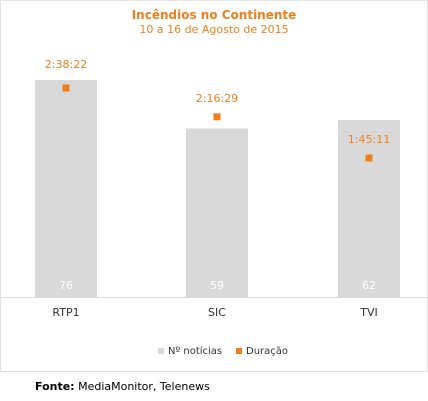  Describe the element at coordinates (195, 351) in the screenshot. I see `legend-label-noticias: Nº notícias` at that location.